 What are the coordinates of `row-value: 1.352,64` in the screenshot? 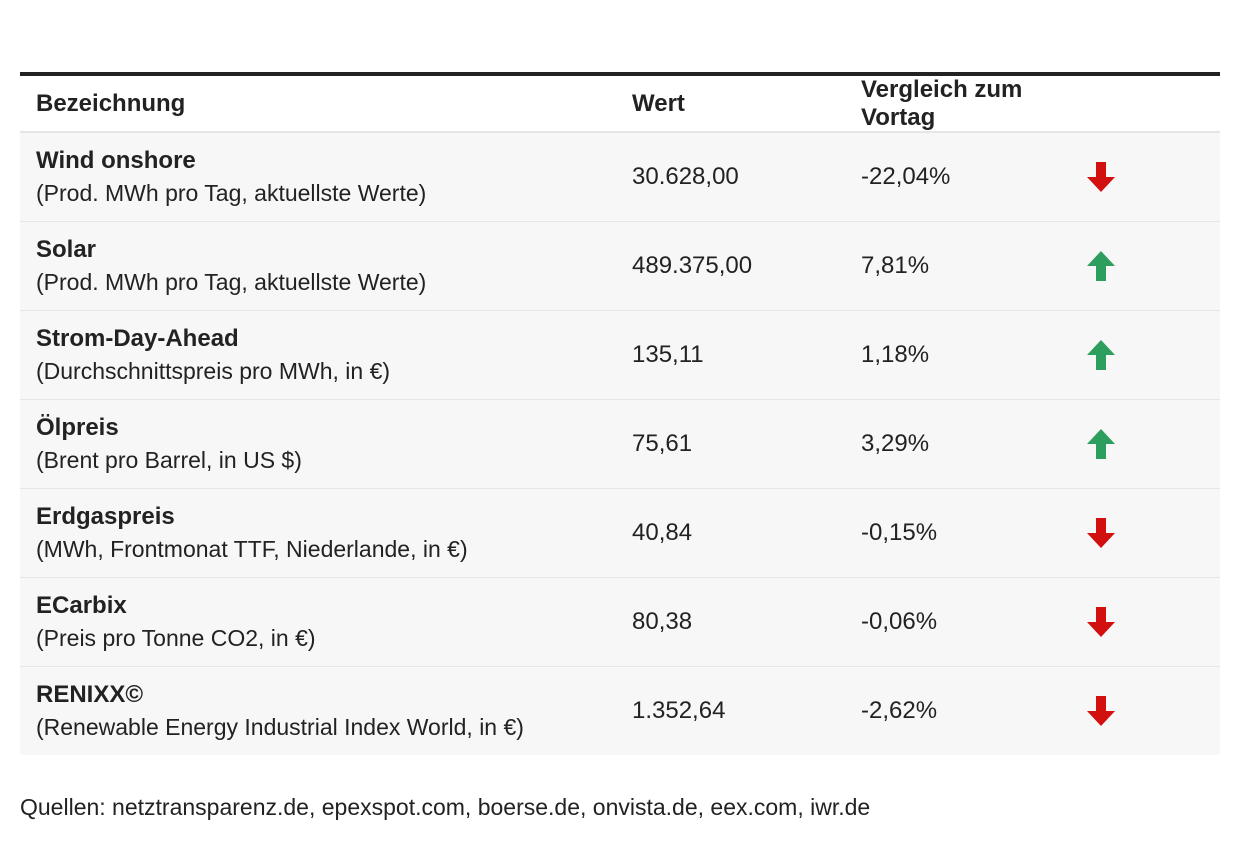 It's located at (679, 710).